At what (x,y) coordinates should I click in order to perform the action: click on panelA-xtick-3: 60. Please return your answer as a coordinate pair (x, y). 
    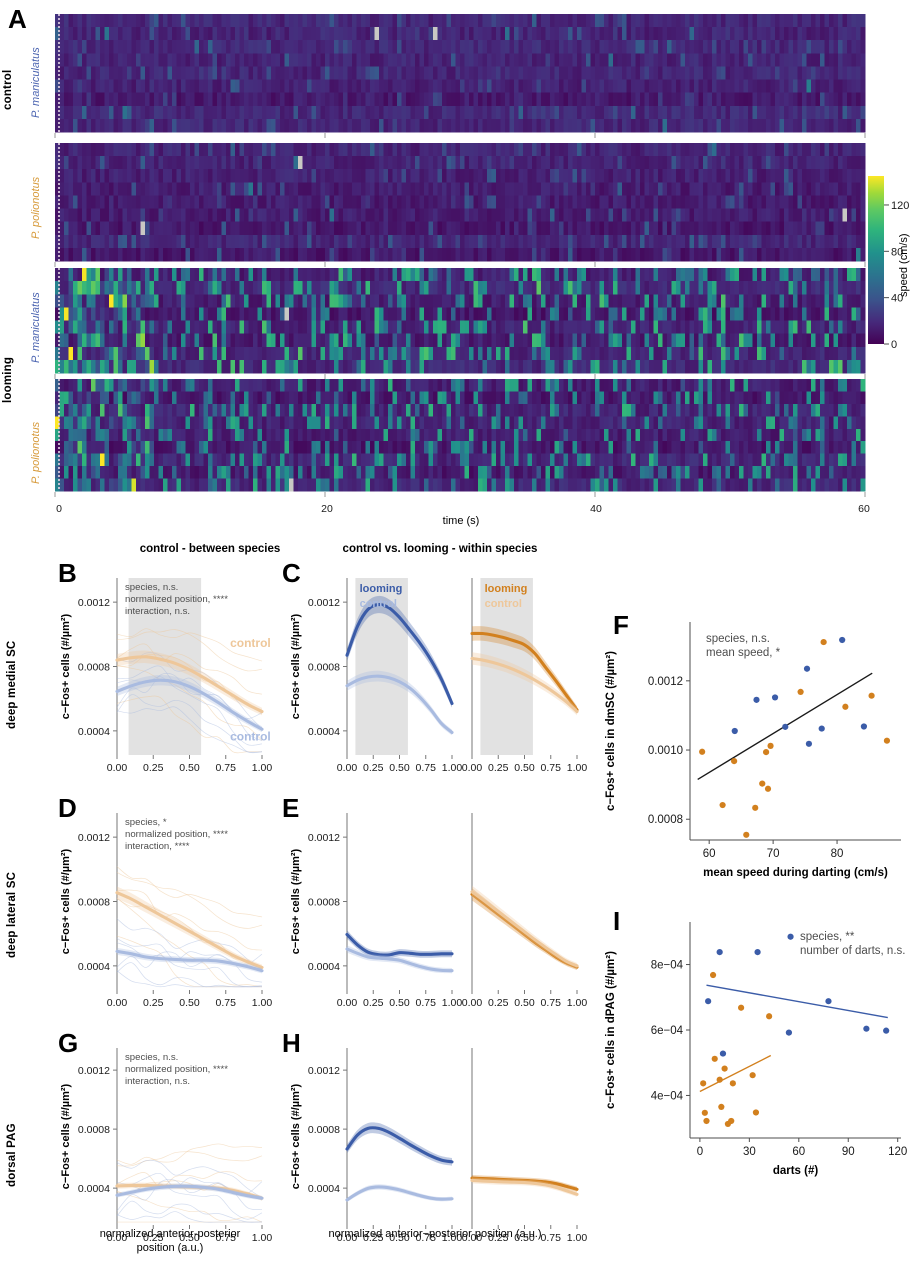
    Looking at the image, I should click on (864, 509).